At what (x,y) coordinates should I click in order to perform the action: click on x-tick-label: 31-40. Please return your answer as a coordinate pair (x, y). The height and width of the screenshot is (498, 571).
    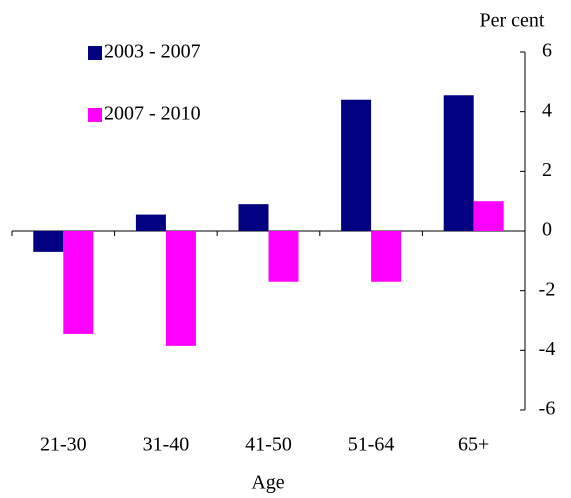
    Looking at the image, I should click on (166, 445).